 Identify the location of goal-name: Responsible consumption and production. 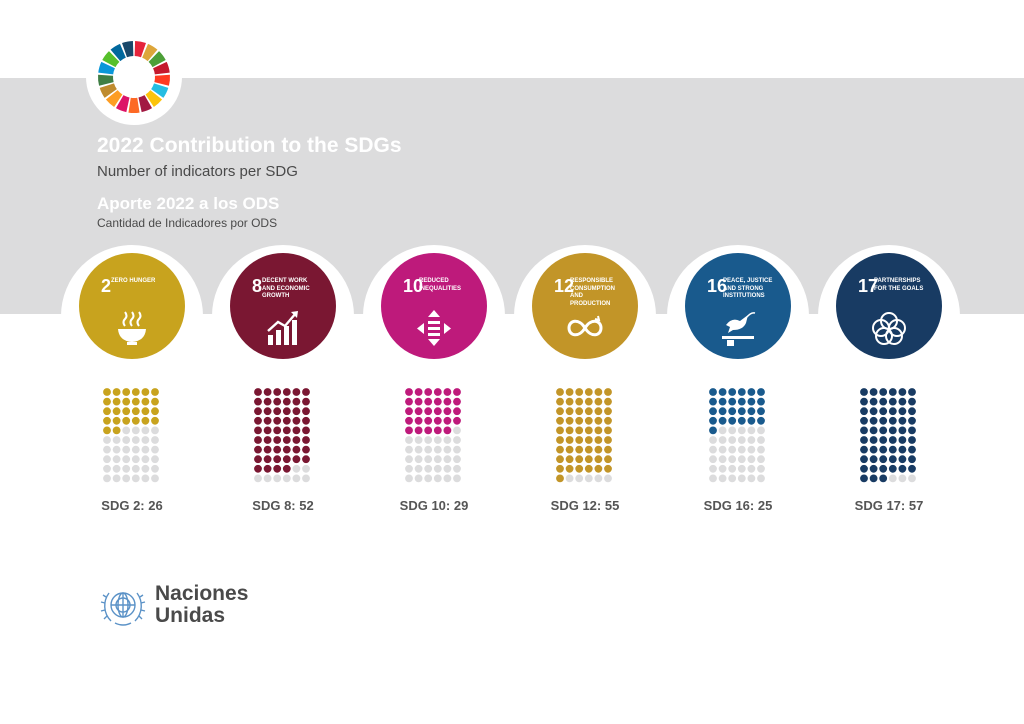
(592, 292).